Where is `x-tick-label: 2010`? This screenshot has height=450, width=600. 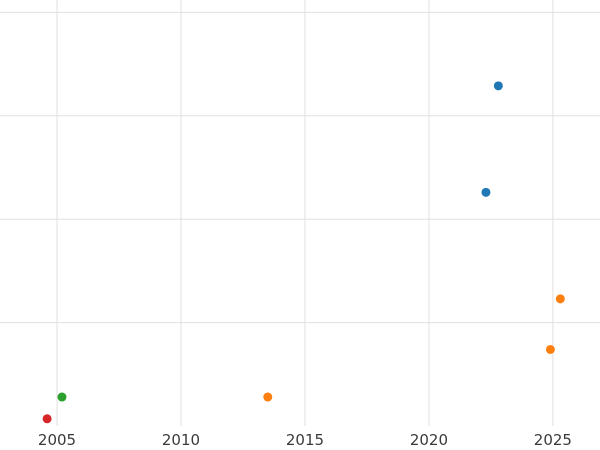
x-tick-label: 2010 is located at coordinates (181, 440).